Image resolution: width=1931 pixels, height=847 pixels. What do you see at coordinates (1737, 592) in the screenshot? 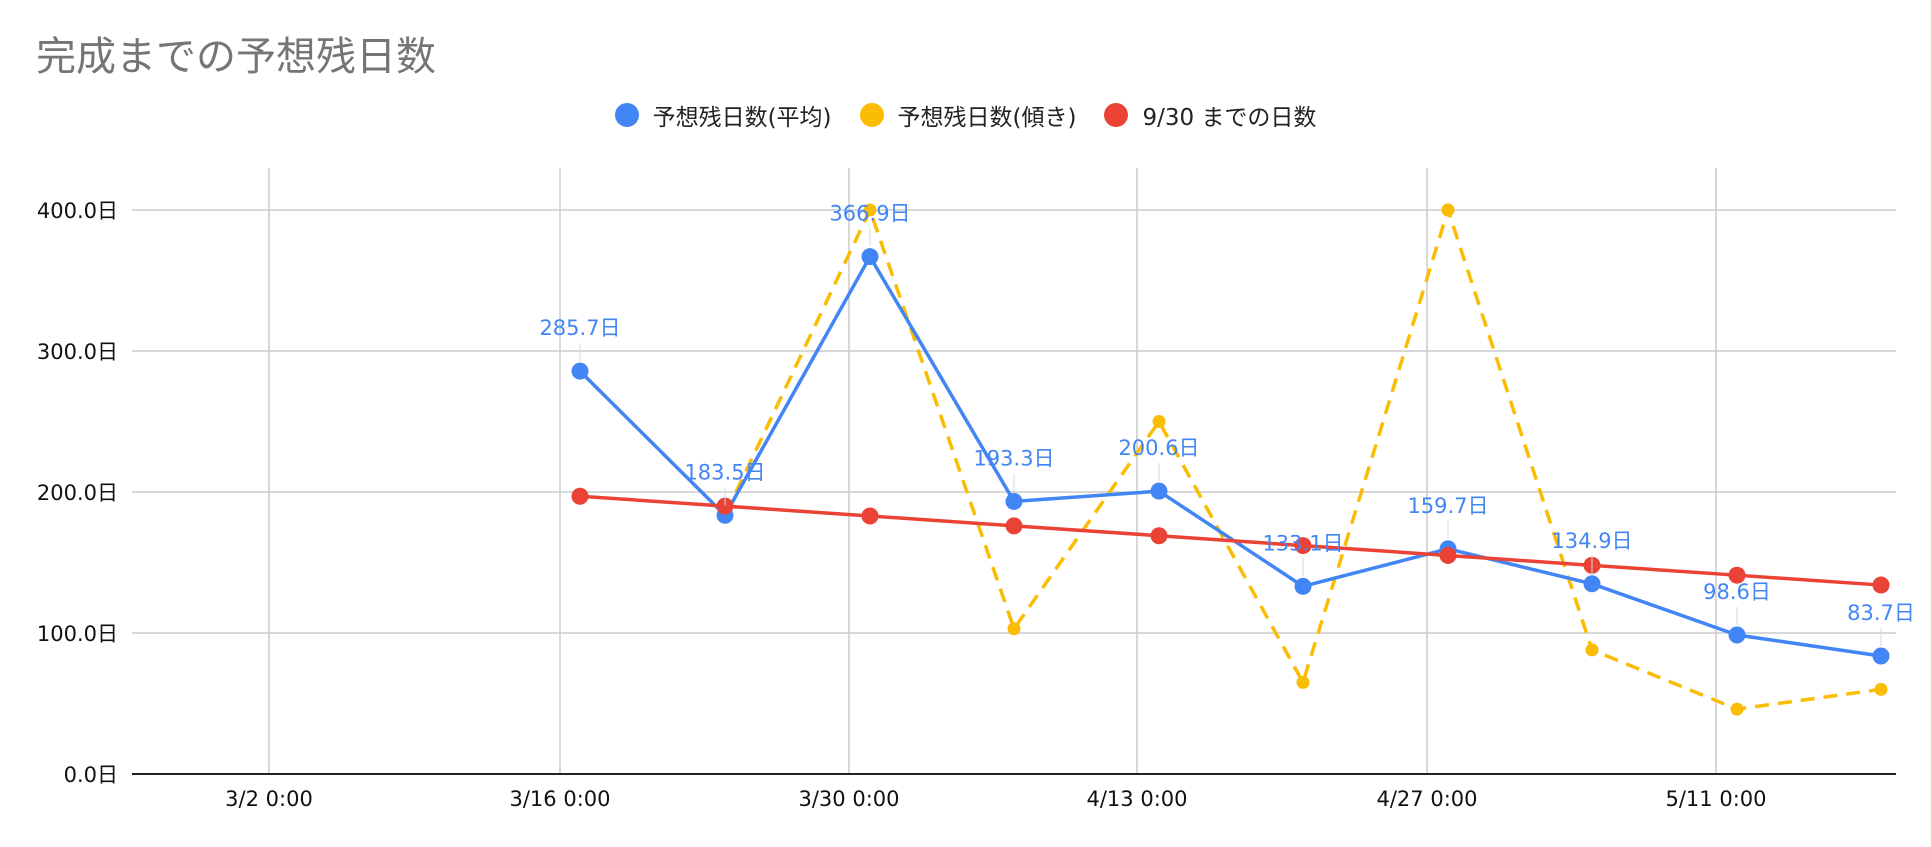
I see `data-label: 98.6日` at bounding box center [1737, 592].